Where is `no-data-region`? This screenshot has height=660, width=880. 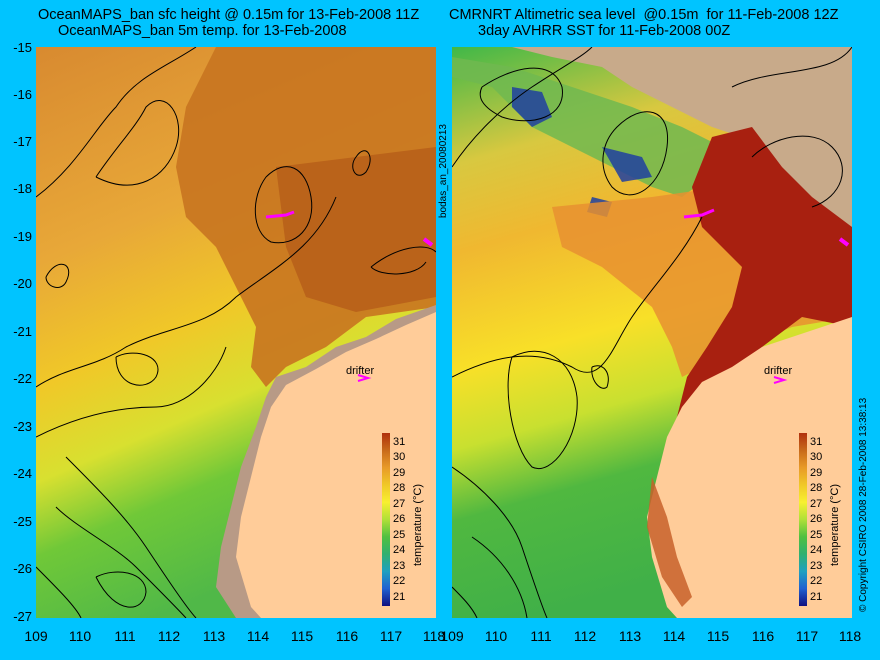
no-data-region is located at coordinates (652, 137).